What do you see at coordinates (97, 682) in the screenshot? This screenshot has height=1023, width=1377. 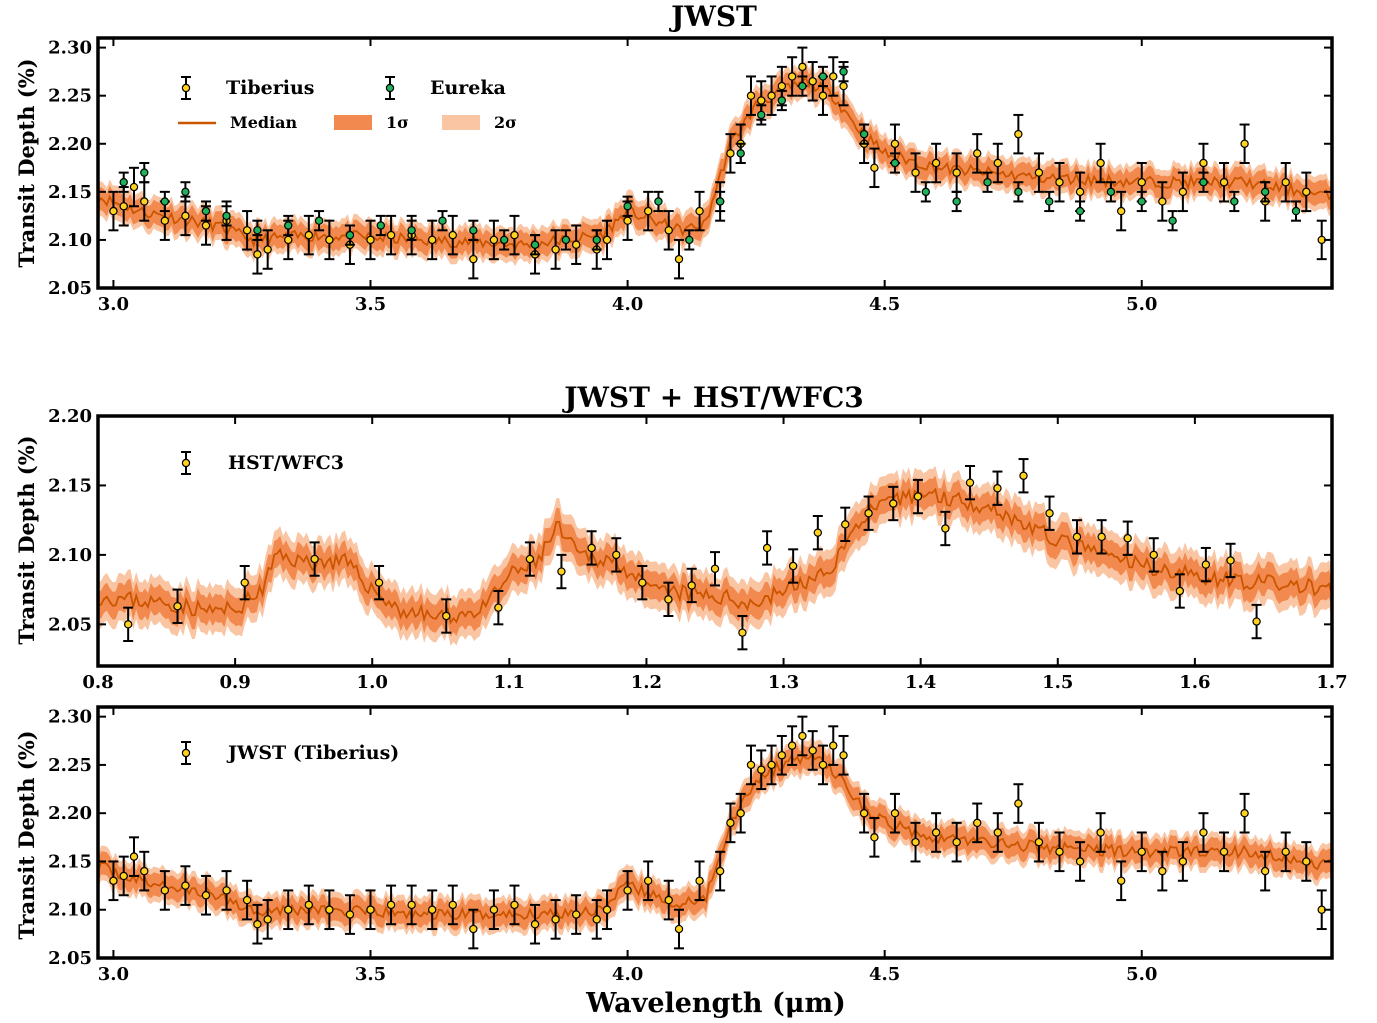 I see `x-tick-label: 0.8` at bounding box center [97, 682].